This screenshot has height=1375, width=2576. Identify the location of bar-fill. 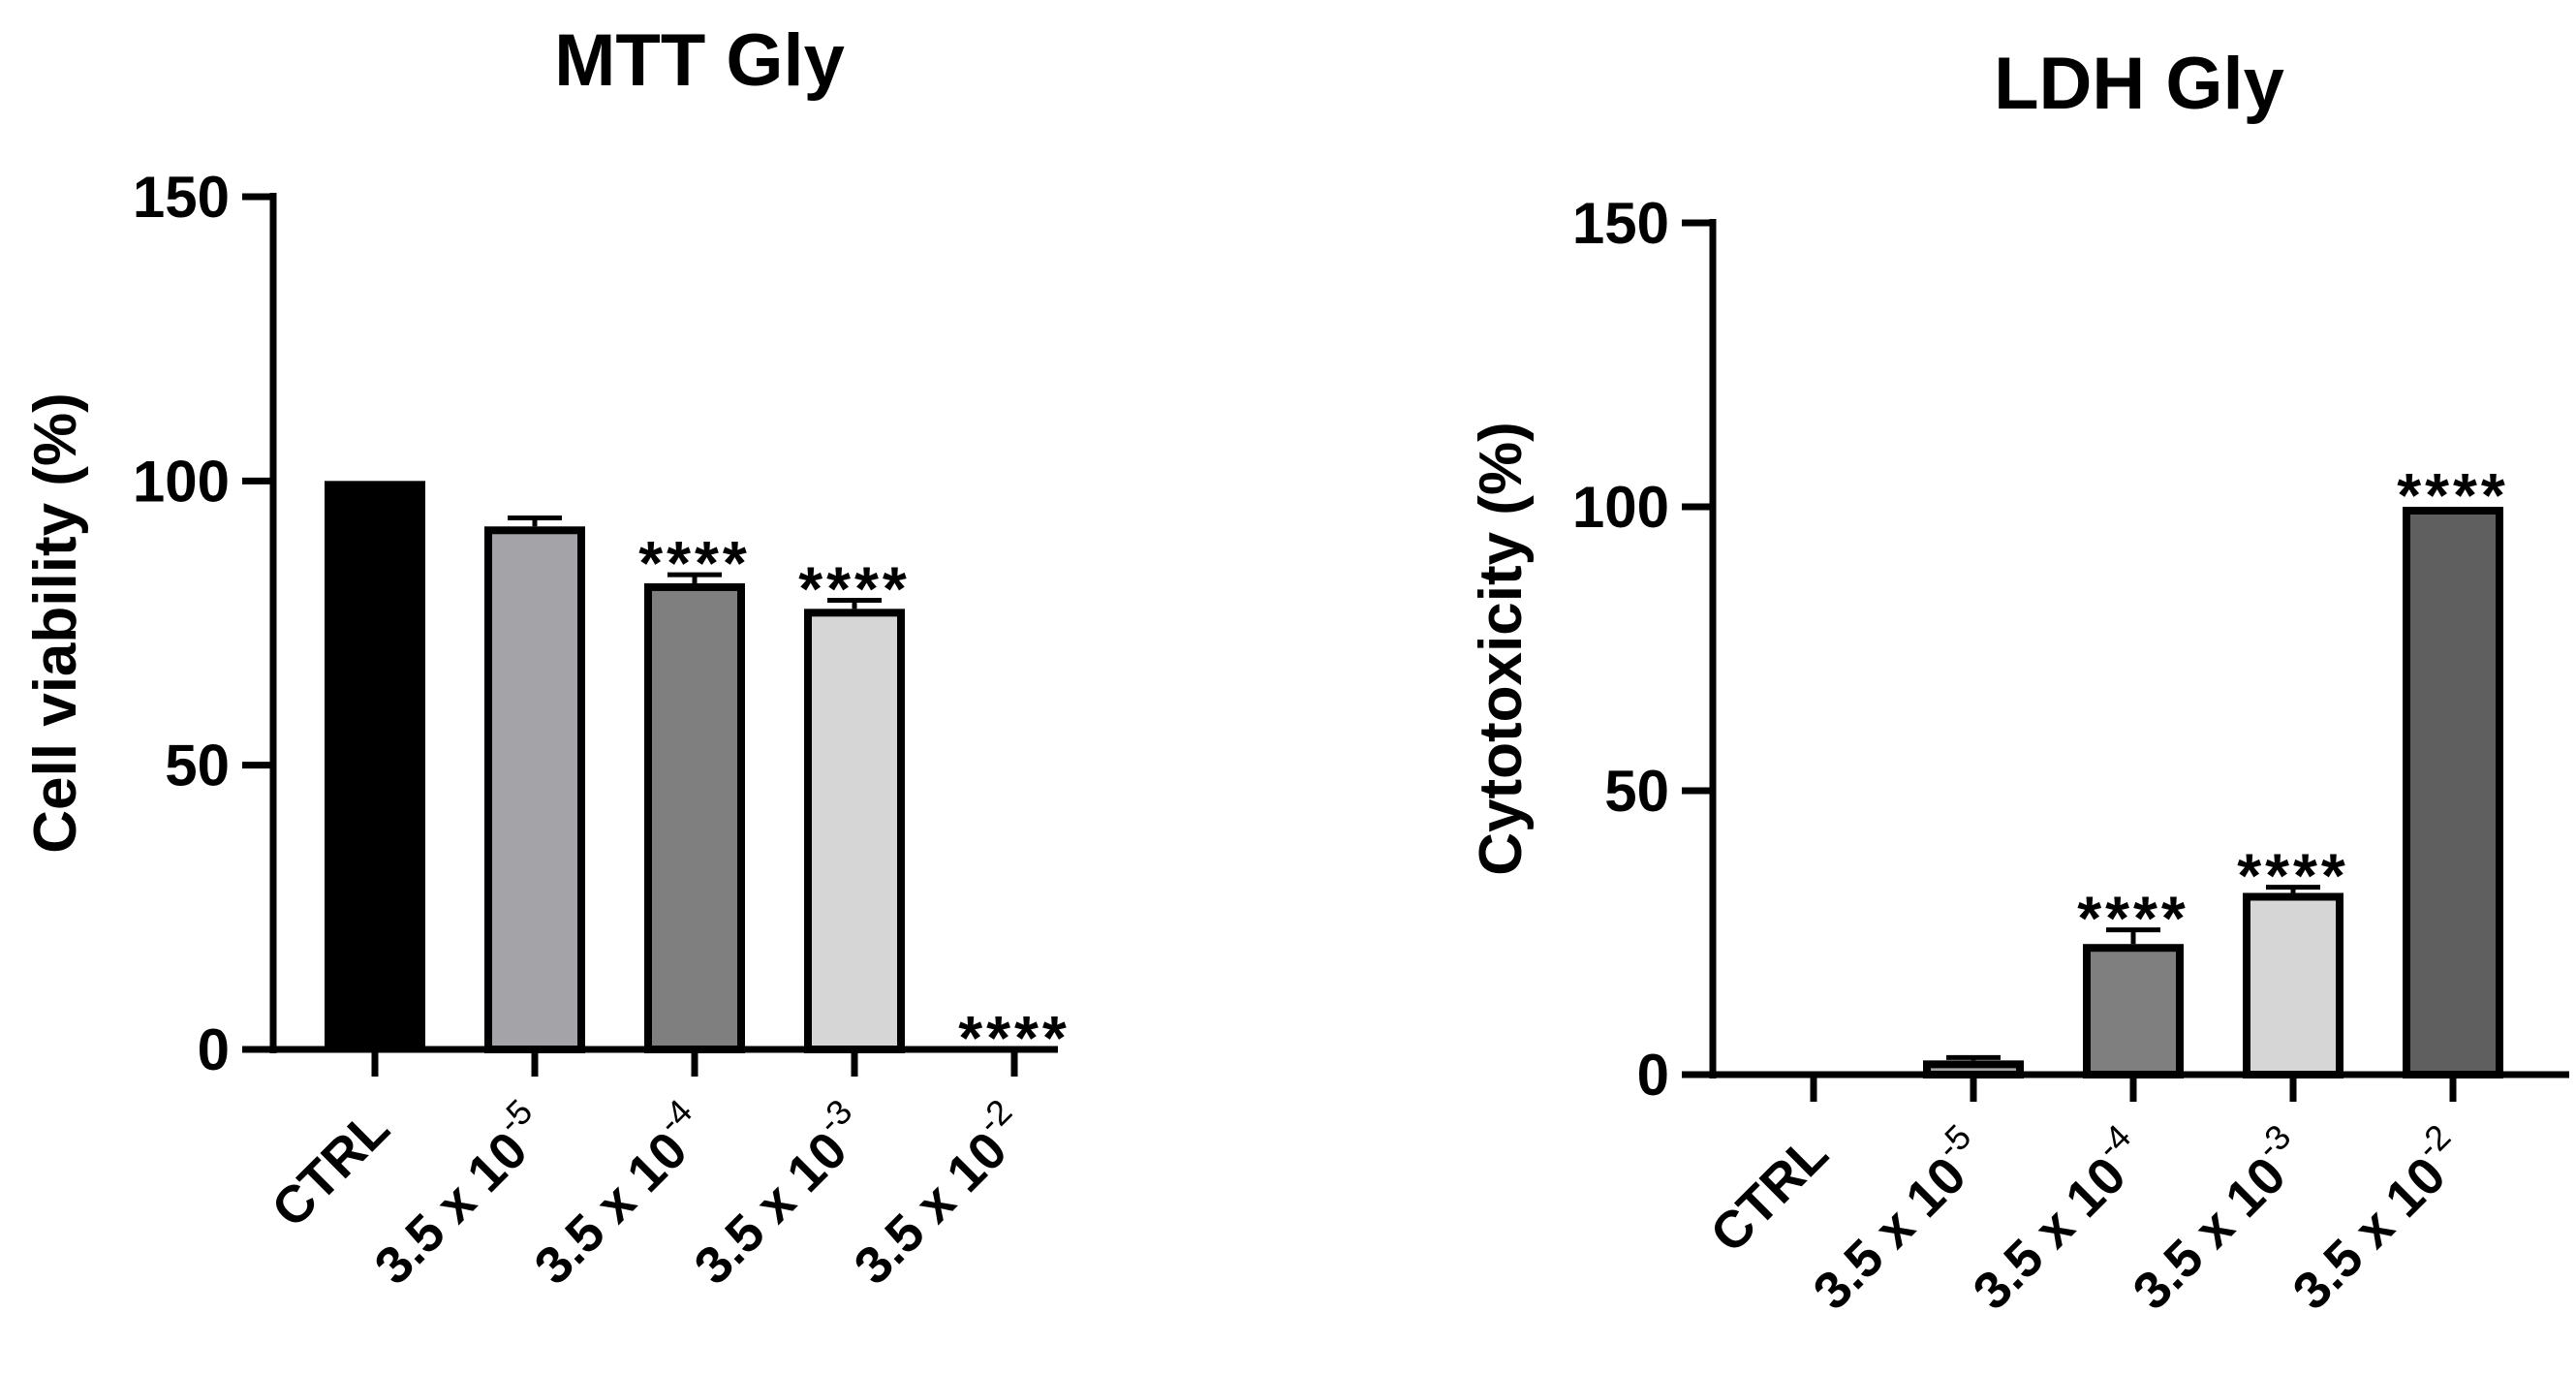
(375, 765).